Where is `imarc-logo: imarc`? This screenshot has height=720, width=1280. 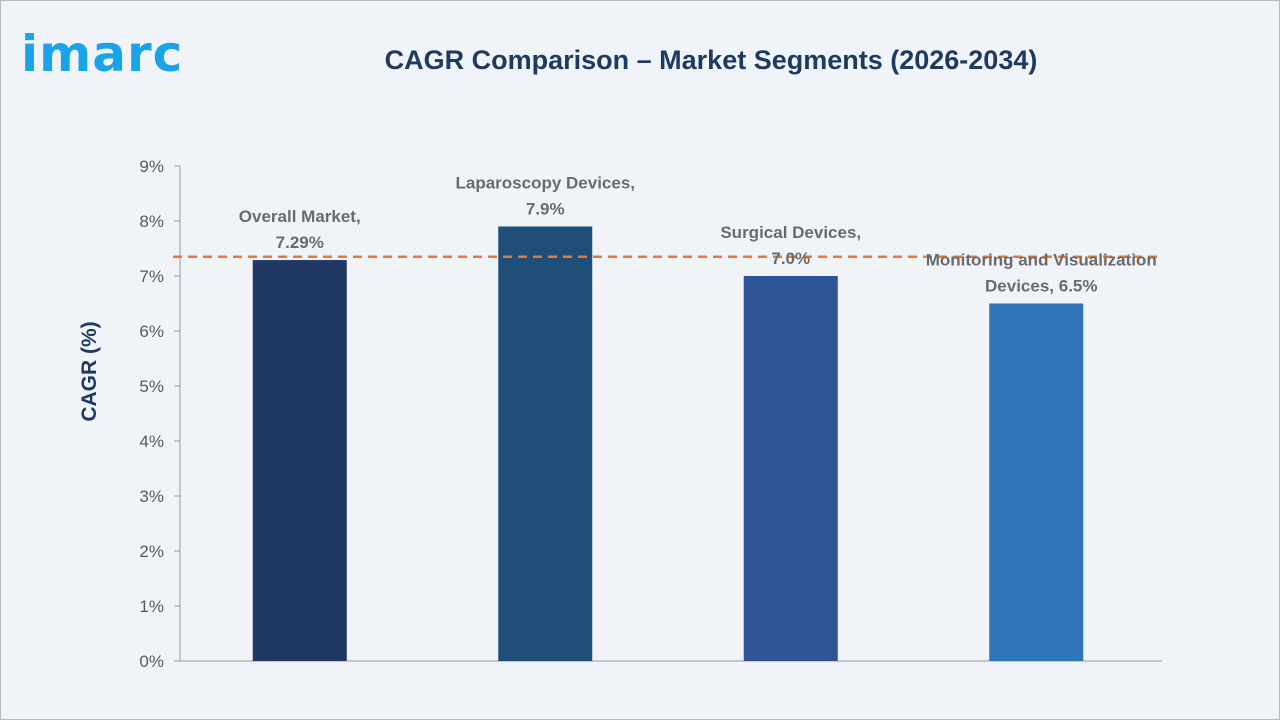 imarc-logo: imarc is located at coordinates (102, 54).